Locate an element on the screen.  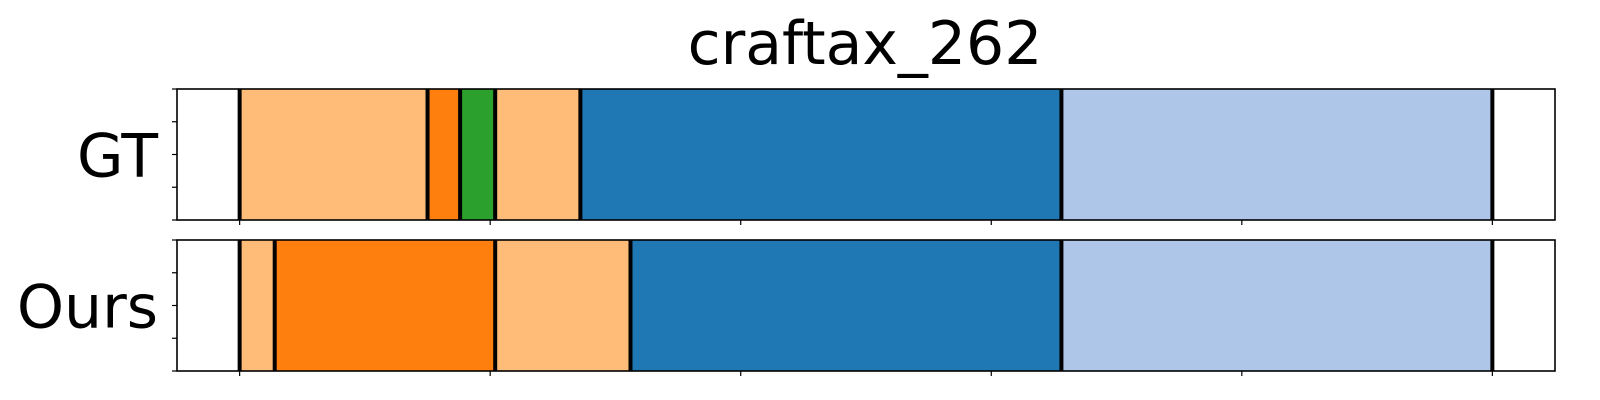
row-label: Ours is located at coordinates (87, 308).